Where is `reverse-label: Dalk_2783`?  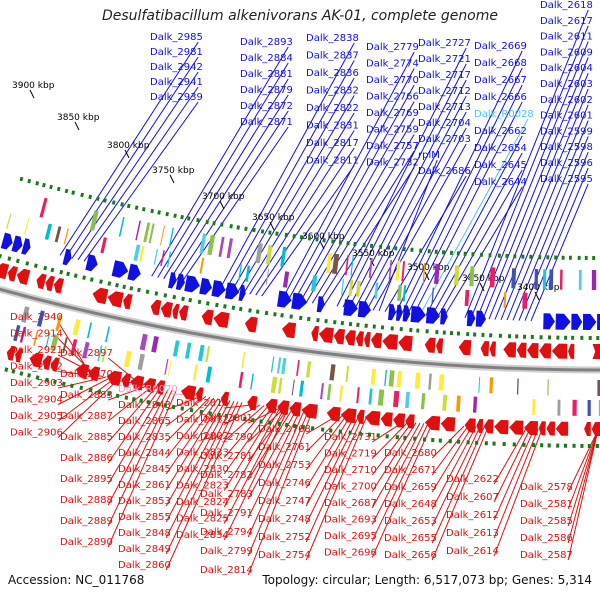 reverse-label: Dalk_2783 is located at coordinates (226, 494).